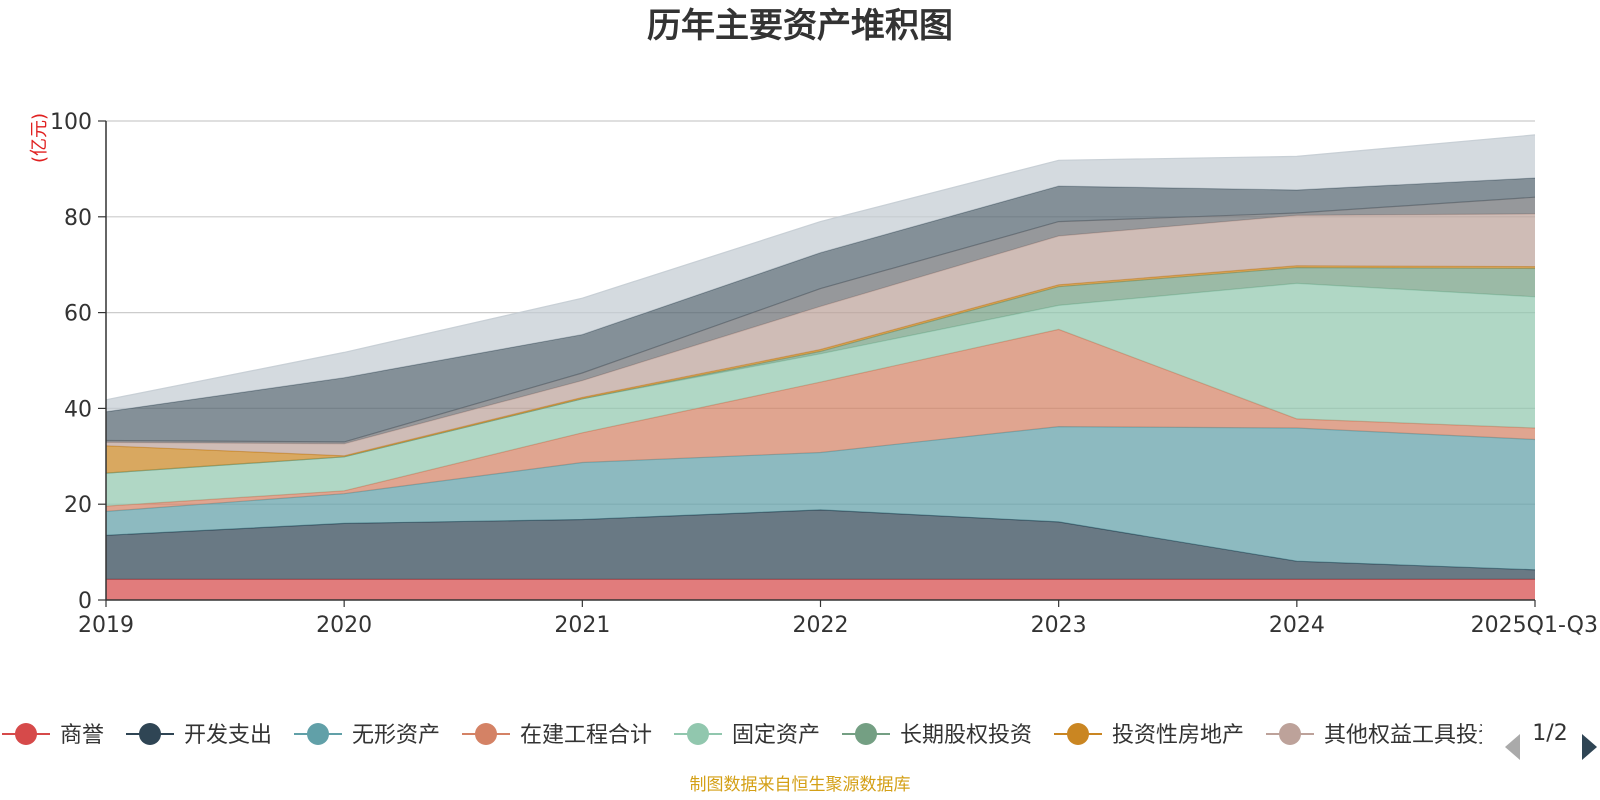 This screenshot has width=1600, height=800. I want to click on legend-item: 在建工程合计, so click(557, 735).